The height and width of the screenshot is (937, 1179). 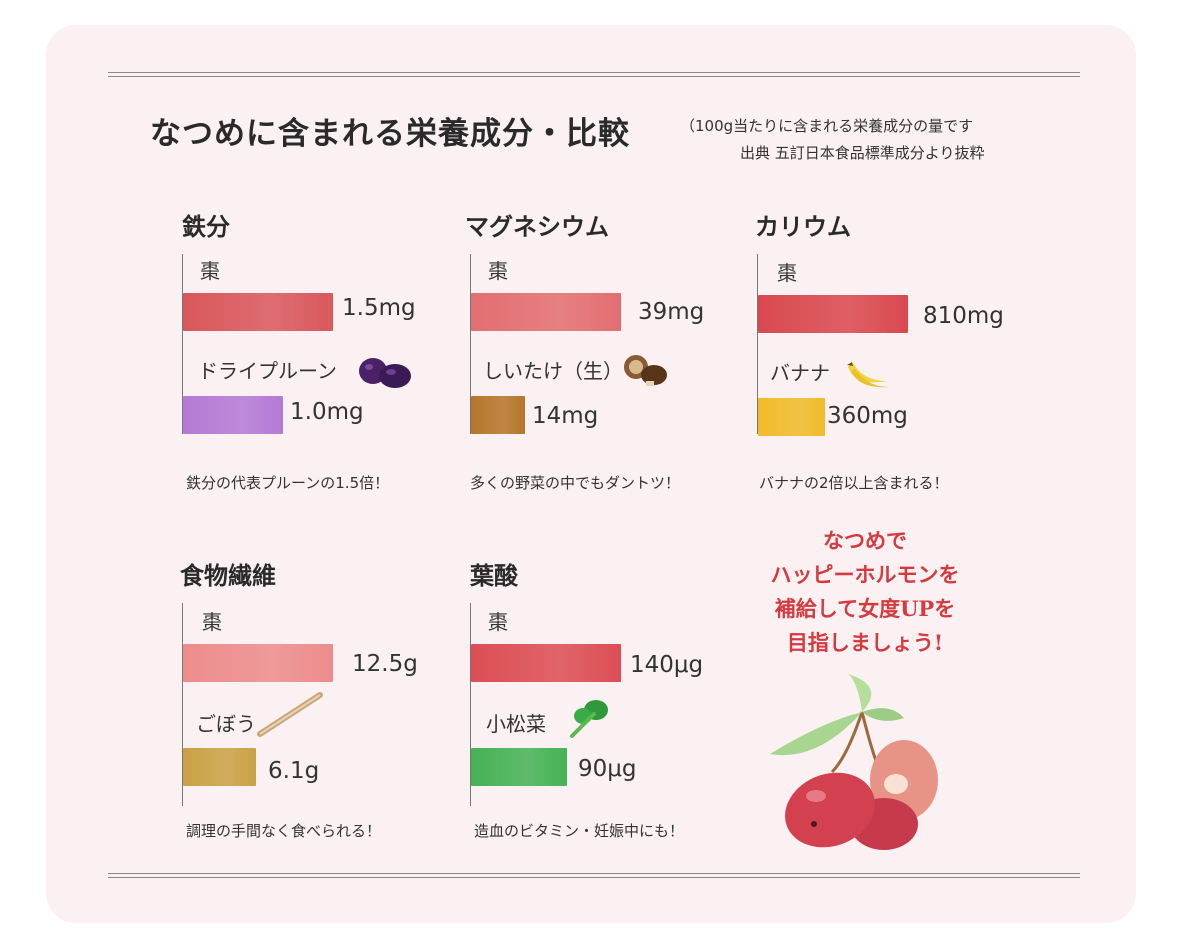 What do you see at coordinates (537, 226) in the screenshot?
I see `panel-title: マグネシウム` at bounding box center [537, 226].